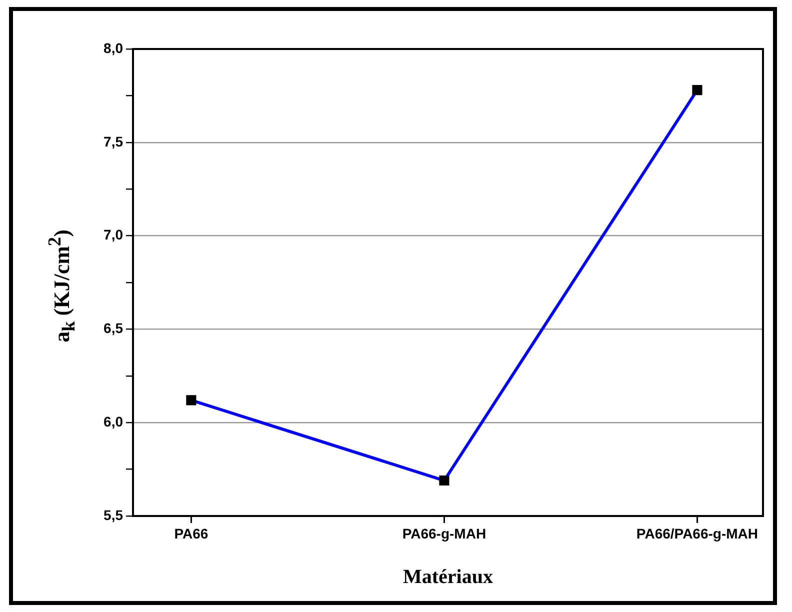 The height and width of the screenshot is (612, 792). Describe the element at coordinates (114, 421) in the screenshot. I see `y-tick-label: 6,0` at that location.